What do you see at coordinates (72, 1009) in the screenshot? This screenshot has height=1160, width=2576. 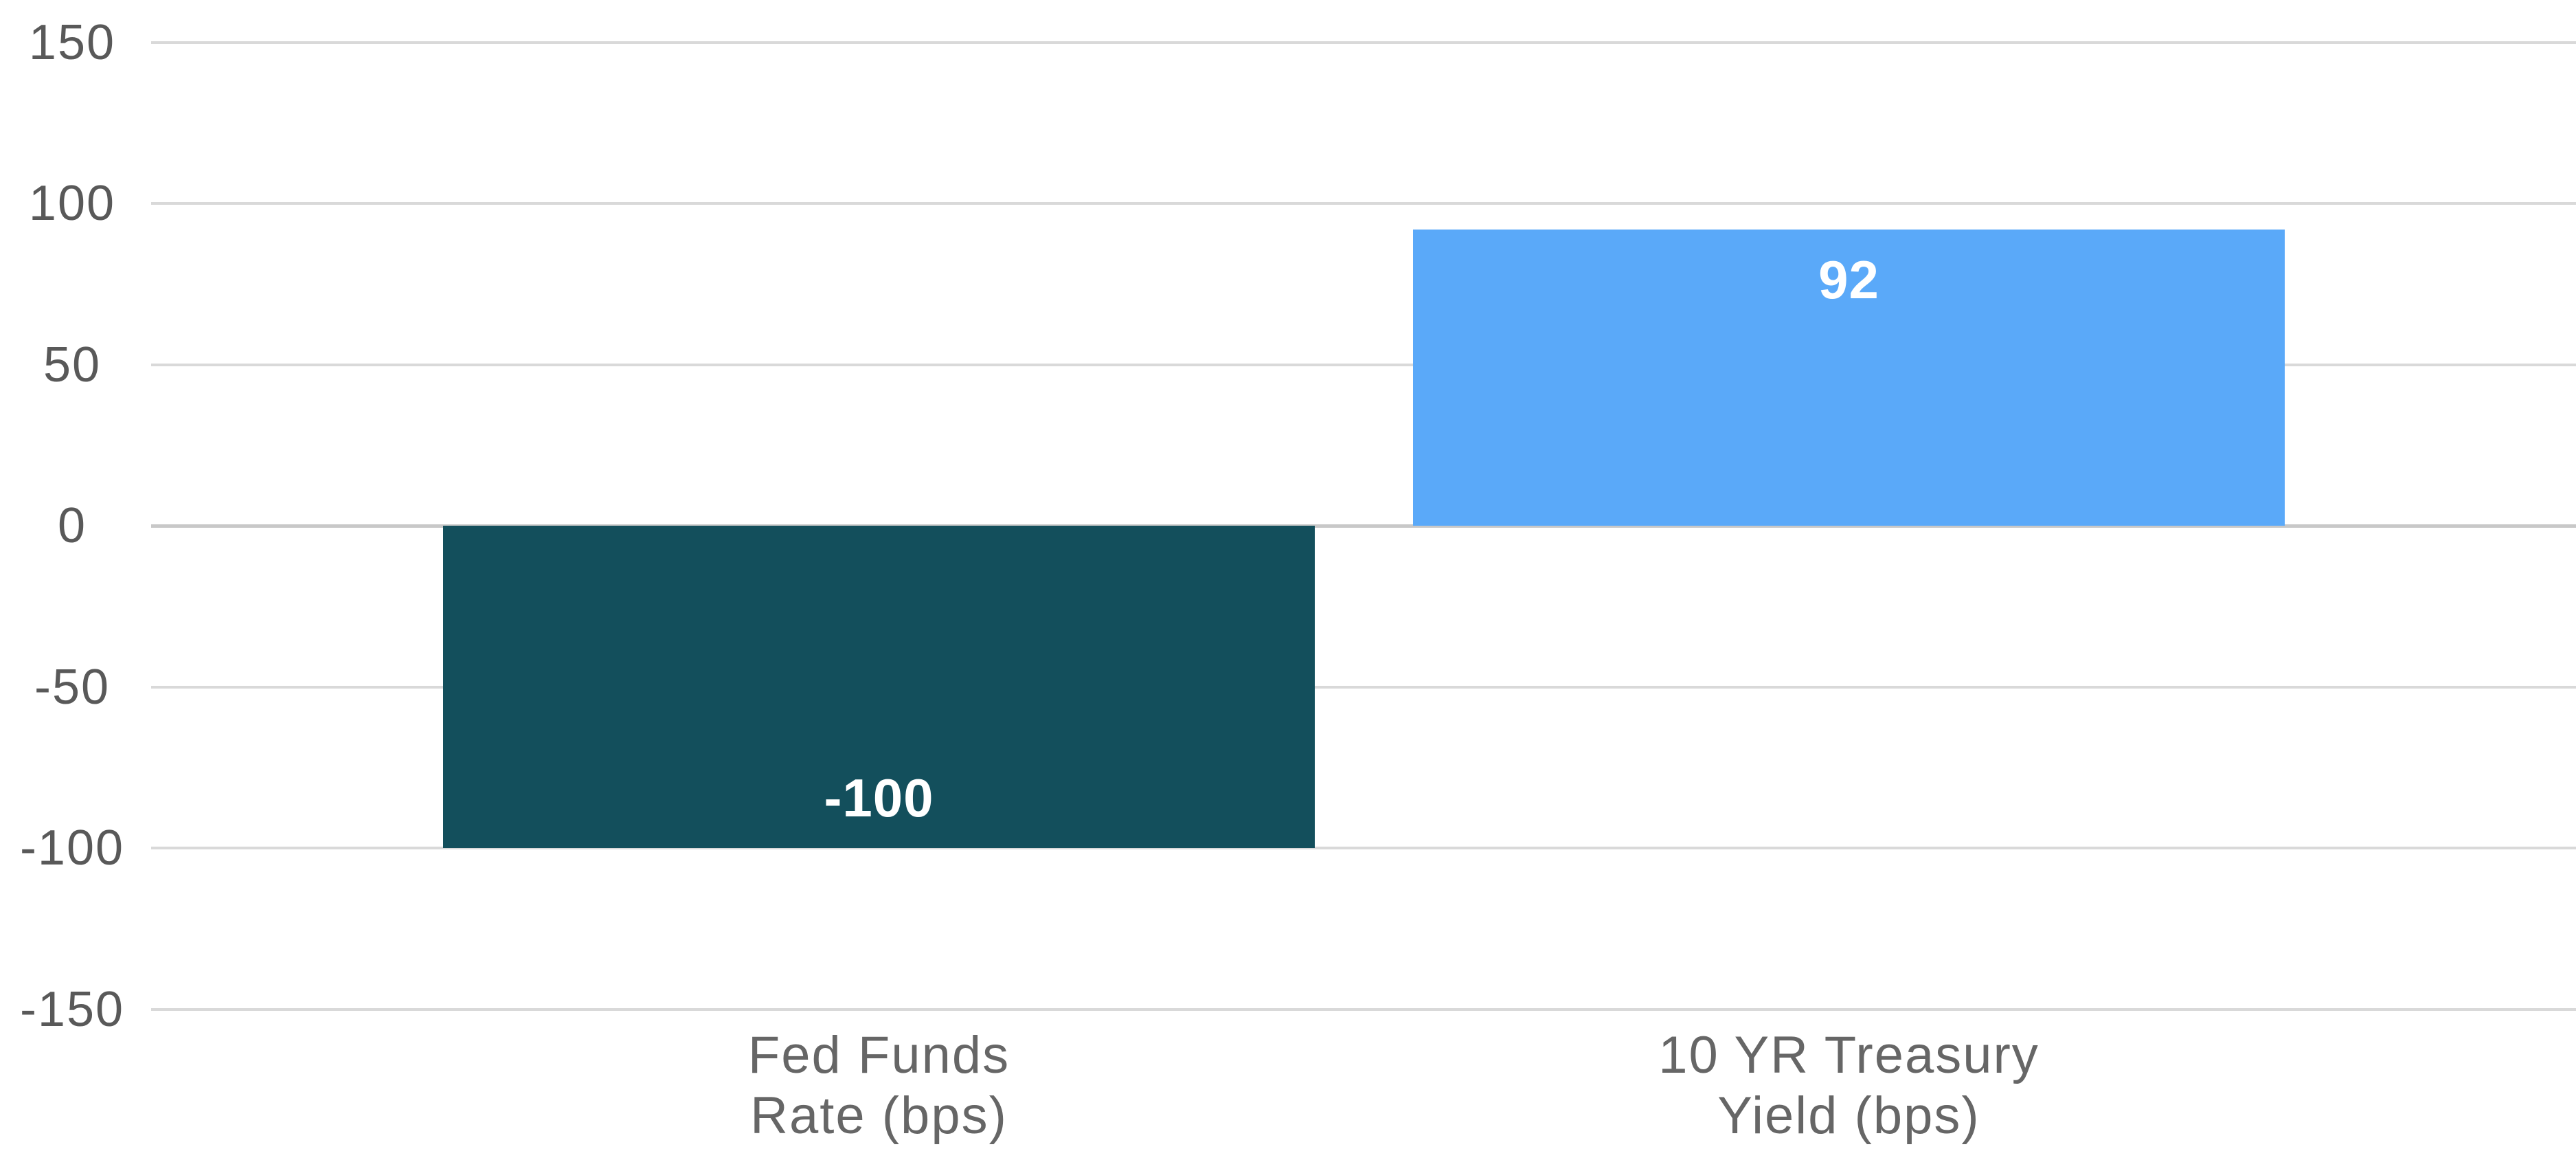 I see `y-axis-tick-label: -150` at bounding box center [72, 1009].